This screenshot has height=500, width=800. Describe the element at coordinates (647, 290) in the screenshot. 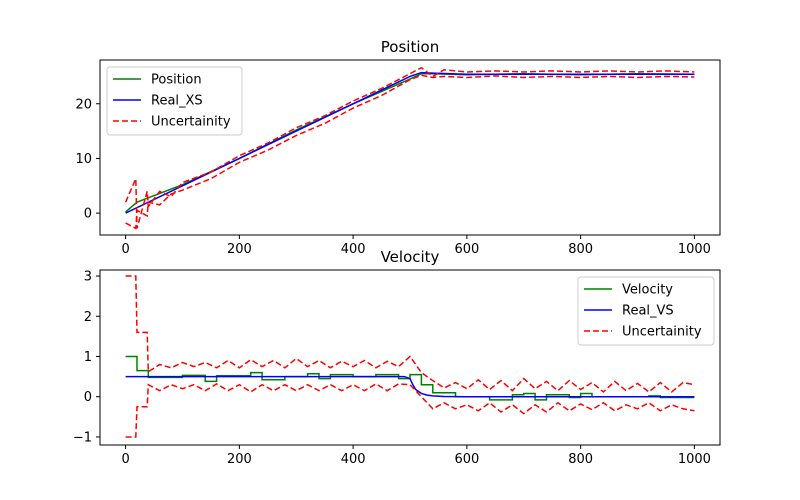

I see `legend-label: Velocity` at that location.